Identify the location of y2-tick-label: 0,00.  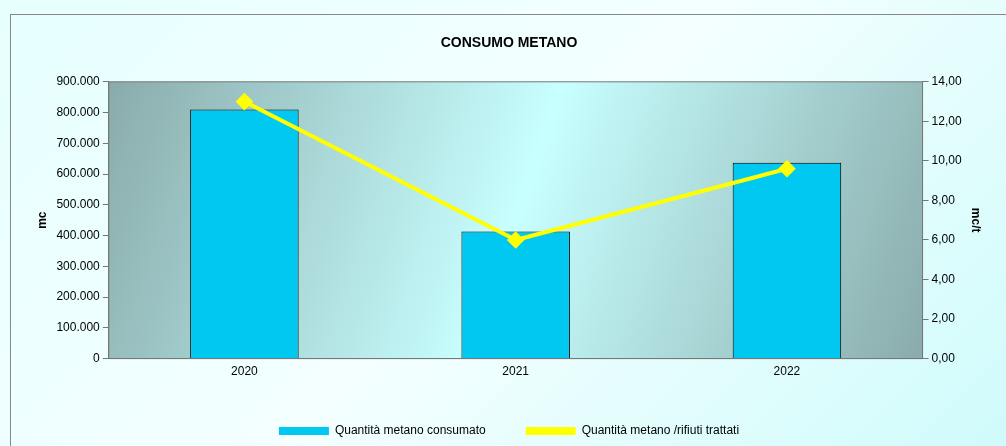
(943, 357).